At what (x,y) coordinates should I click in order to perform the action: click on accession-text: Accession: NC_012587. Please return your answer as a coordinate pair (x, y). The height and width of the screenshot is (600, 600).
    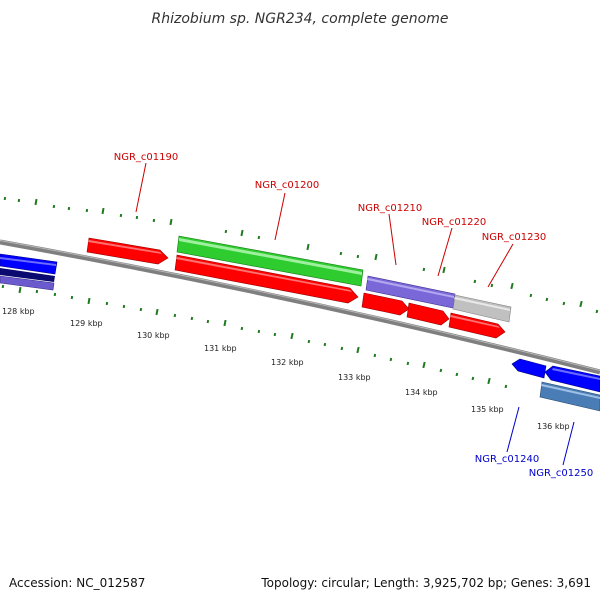
    Looking at the image, I should click on (77, 583).